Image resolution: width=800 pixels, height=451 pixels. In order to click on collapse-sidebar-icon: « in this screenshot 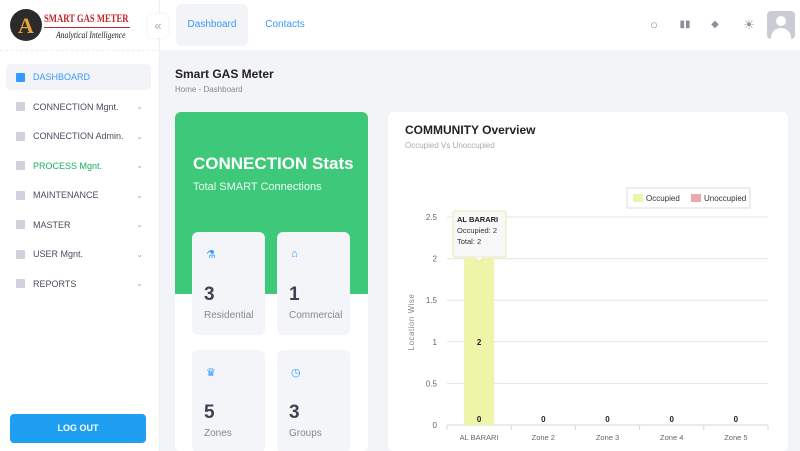, I will do `click(158, 26)`.